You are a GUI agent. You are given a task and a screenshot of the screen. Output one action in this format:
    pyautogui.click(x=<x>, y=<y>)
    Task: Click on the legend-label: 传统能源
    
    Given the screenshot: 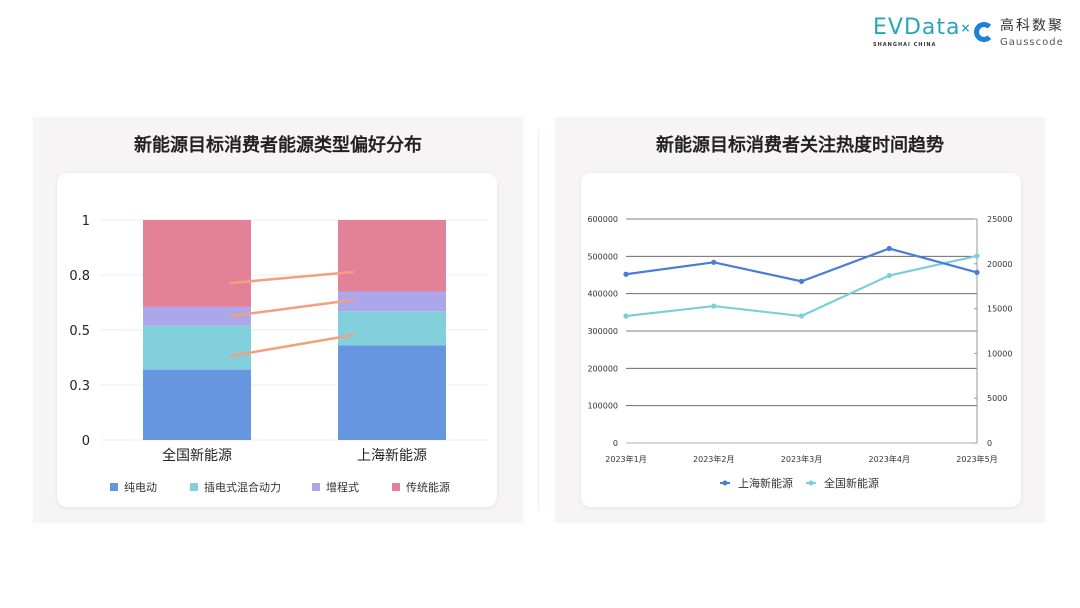 What is the action you would take?
    pyautogui.click(x=428, y=487)
    